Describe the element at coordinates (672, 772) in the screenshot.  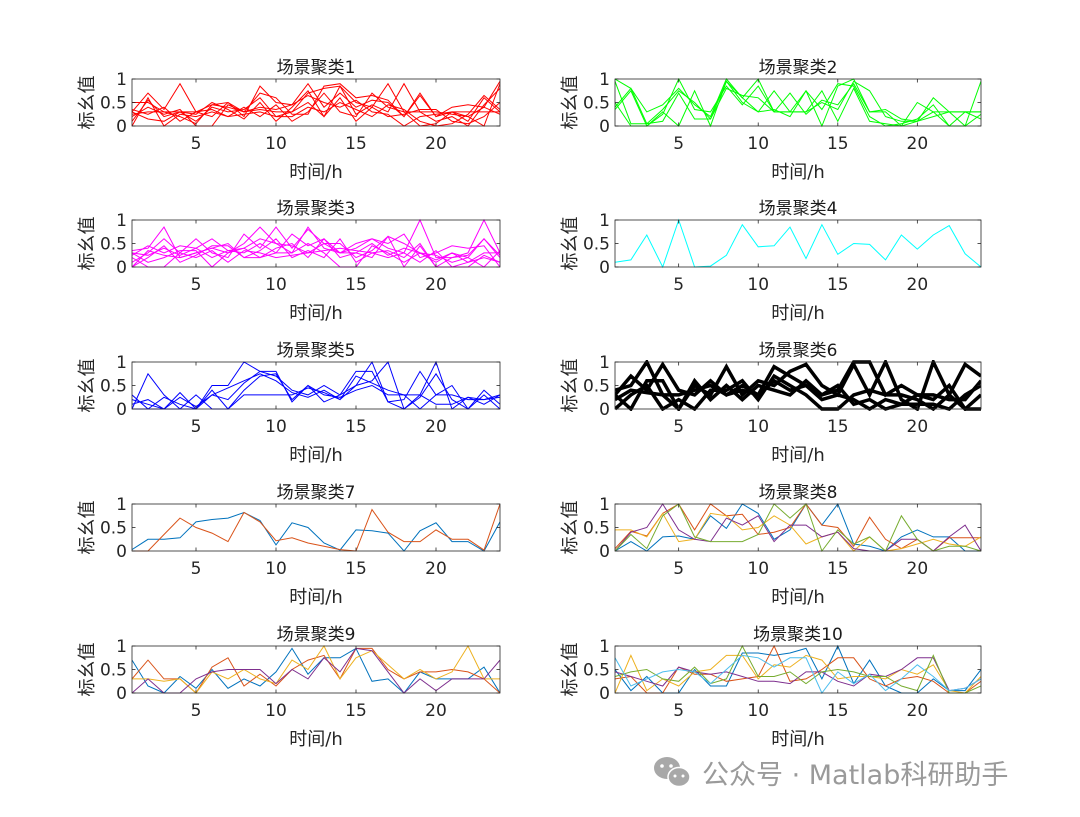
I see `wechat-icon` at that location.